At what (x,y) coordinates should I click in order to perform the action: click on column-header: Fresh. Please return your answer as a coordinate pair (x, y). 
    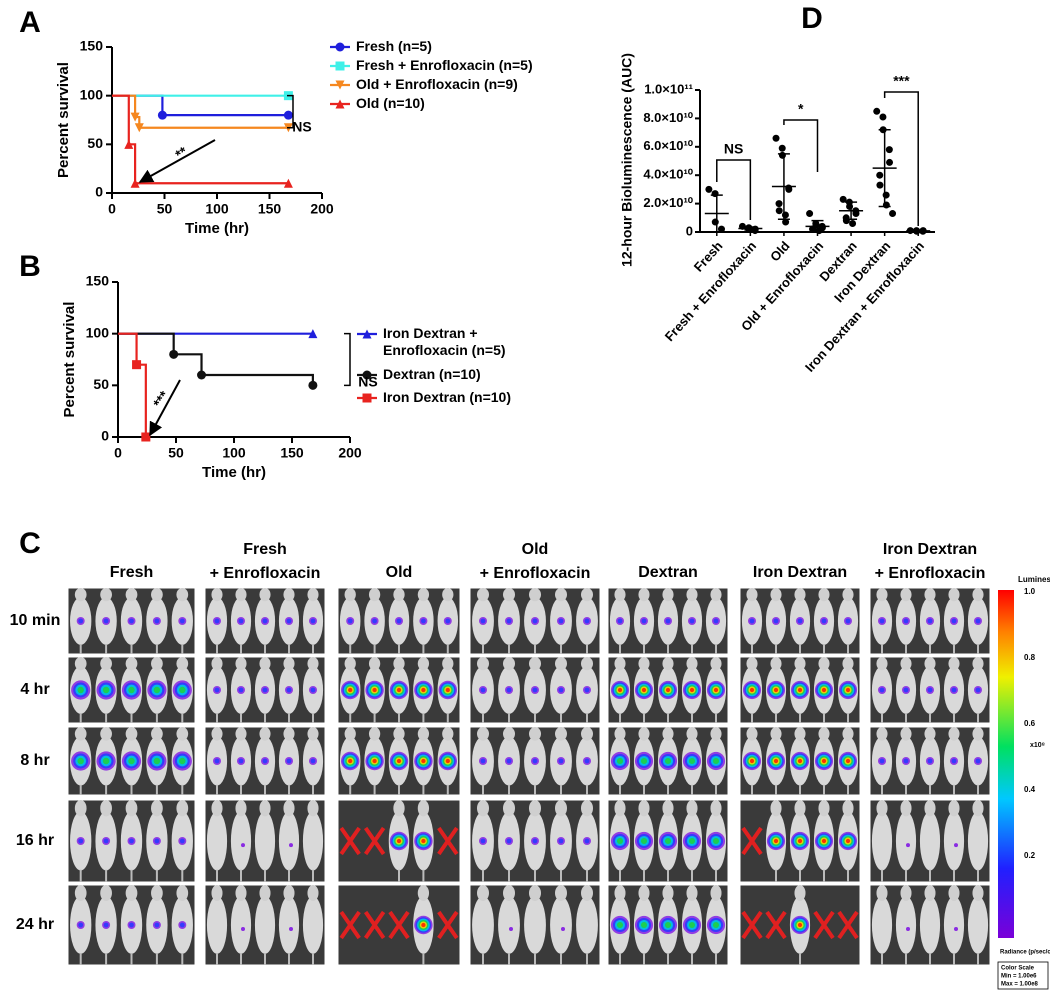
    Looking at the image, I should click on (265, 549).